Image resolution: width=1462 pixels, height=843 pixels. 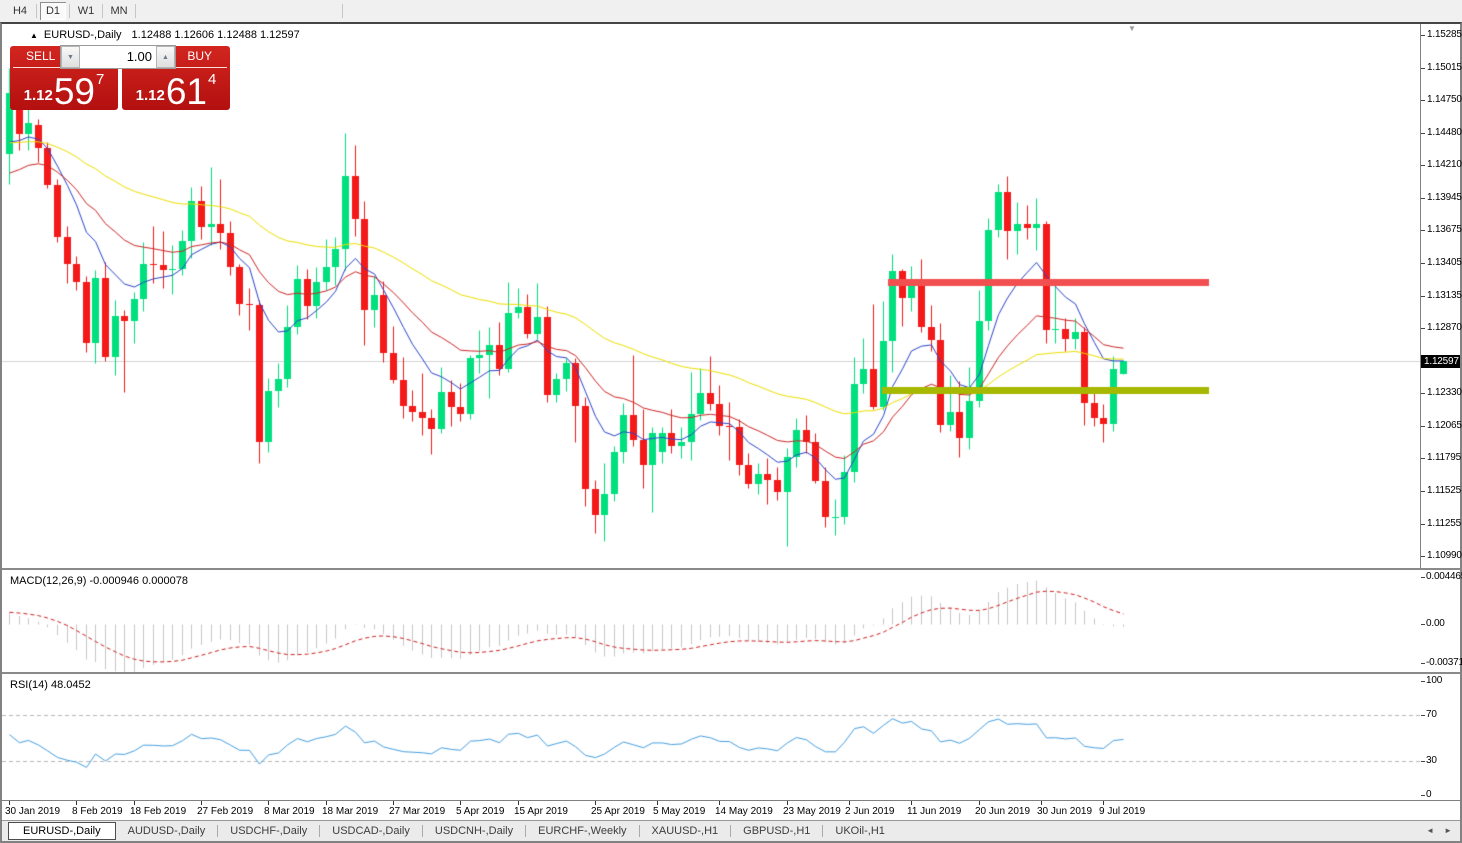 I want to click on chart-tab-ukoil-h1: UKOil-,H1, so click(x=860, y=831).